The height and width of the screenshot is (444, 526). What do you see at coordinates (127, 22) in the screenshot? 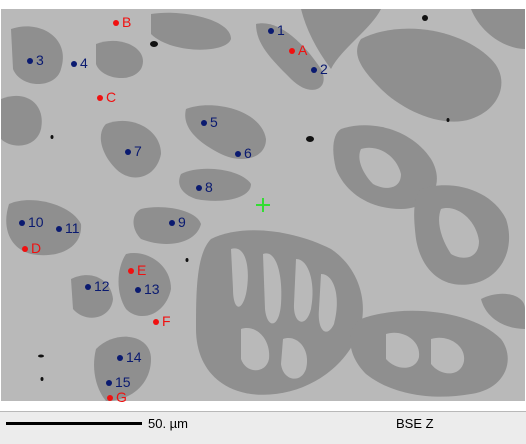
I see `marker-label: B` at bounding box center [127, 22].